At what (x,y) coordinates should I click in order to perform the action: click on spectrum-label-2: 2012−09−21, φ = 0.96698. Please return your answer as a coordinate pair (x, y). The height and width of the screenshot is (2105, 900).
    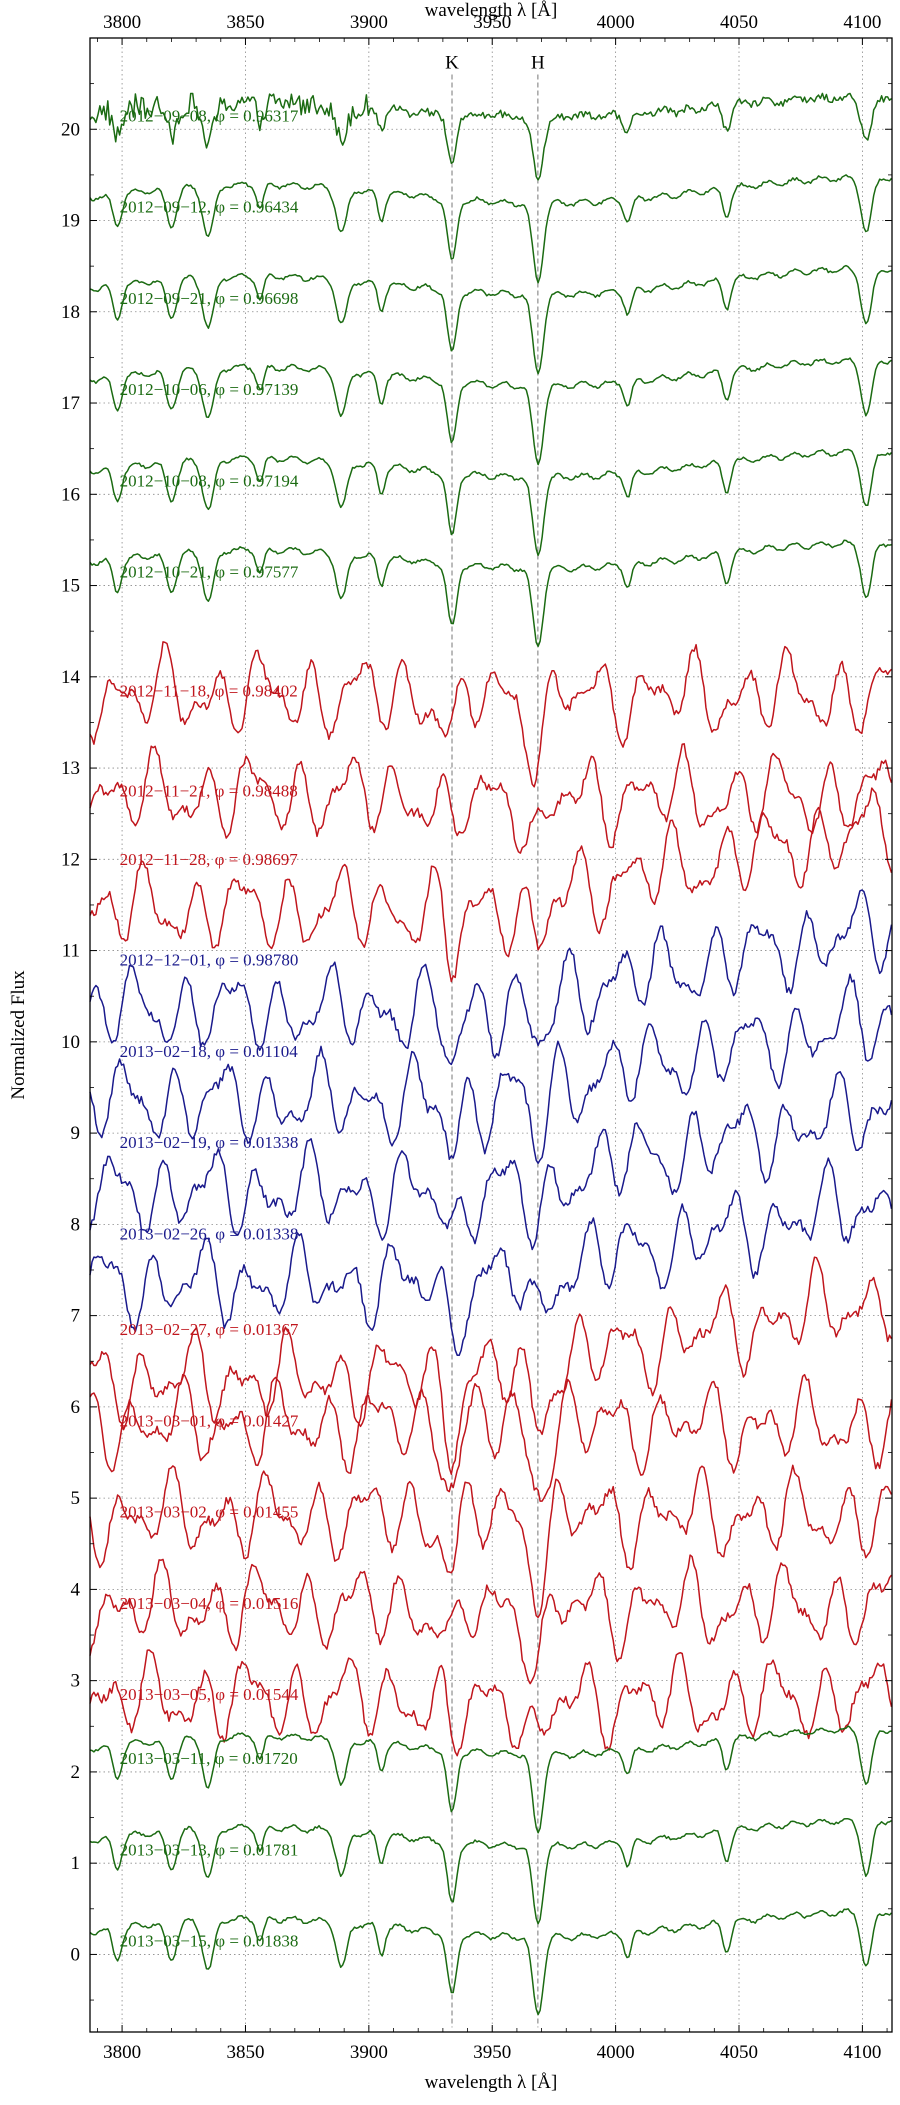
    Looking at the image, I should click on (209, 298).